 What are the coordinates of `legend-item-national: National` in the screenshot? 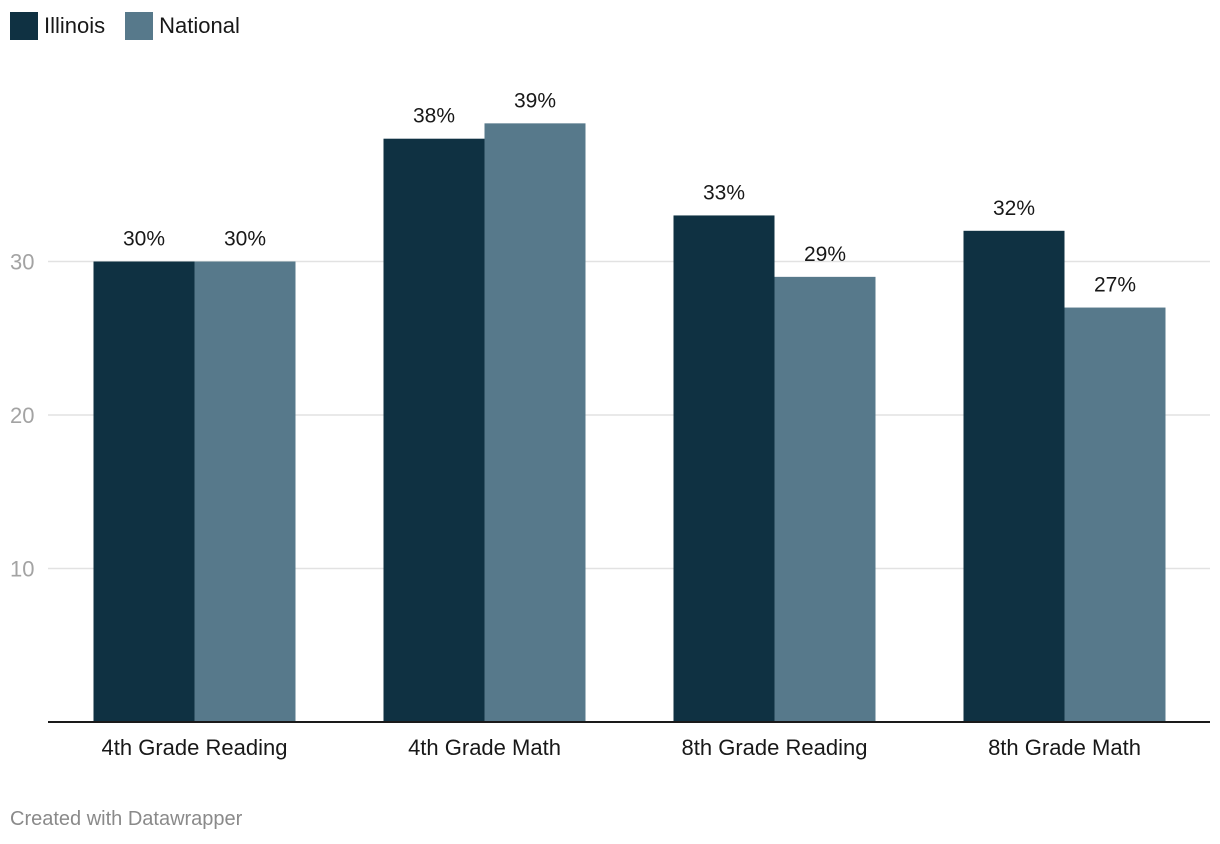 It's located at (182, 26).